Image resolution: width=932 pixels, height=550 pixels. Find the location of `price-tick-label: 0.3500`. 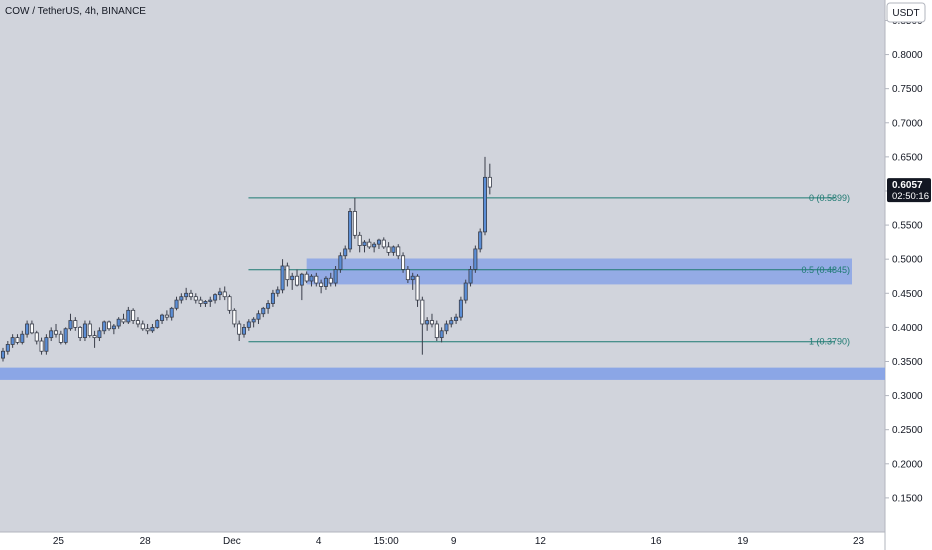

price-tick-label: 0.3500 is located at coordinates (907, 362).